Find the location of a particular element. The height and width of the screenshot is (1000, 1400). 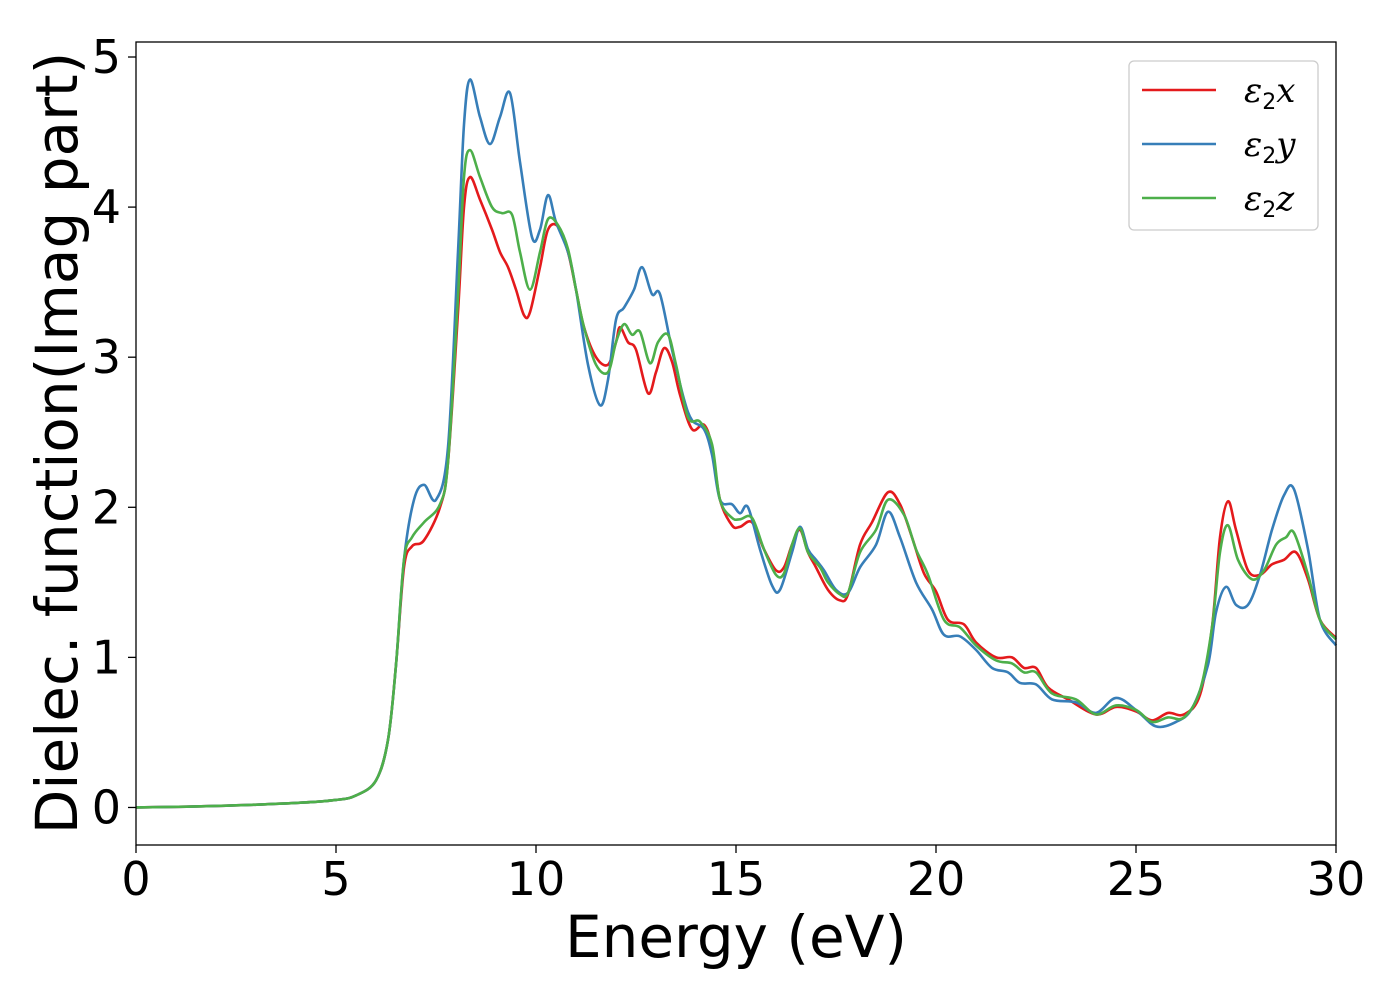

y-tick-label: 4 is located at coordinates (106, 207).